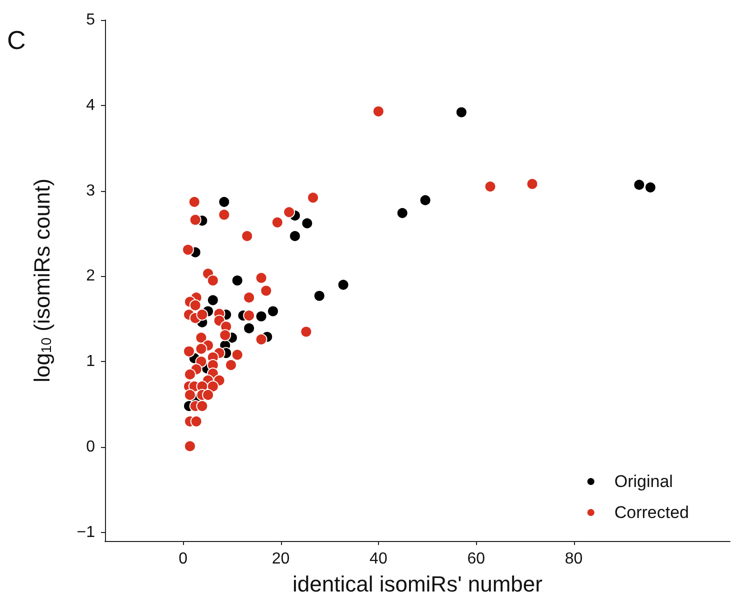  What do you see at coordinates (417, 584) in the screenshot?
I see `x-axis-title: identical isomiRs' number` at bounding box center [417, 584].